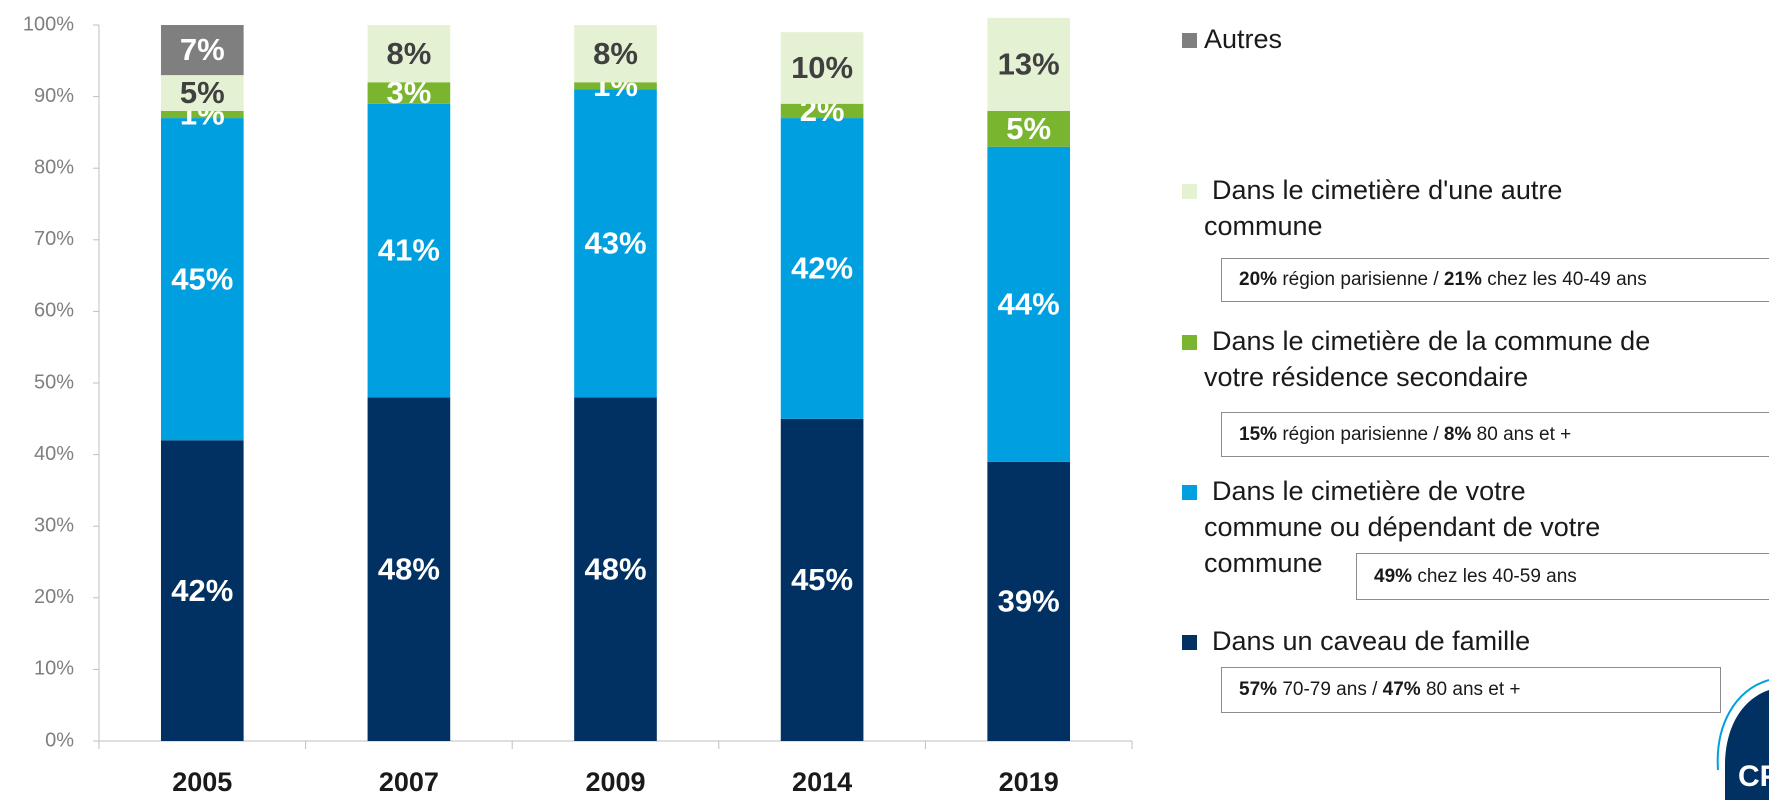  I want to click on data-label: 43%, so click(615, 243).